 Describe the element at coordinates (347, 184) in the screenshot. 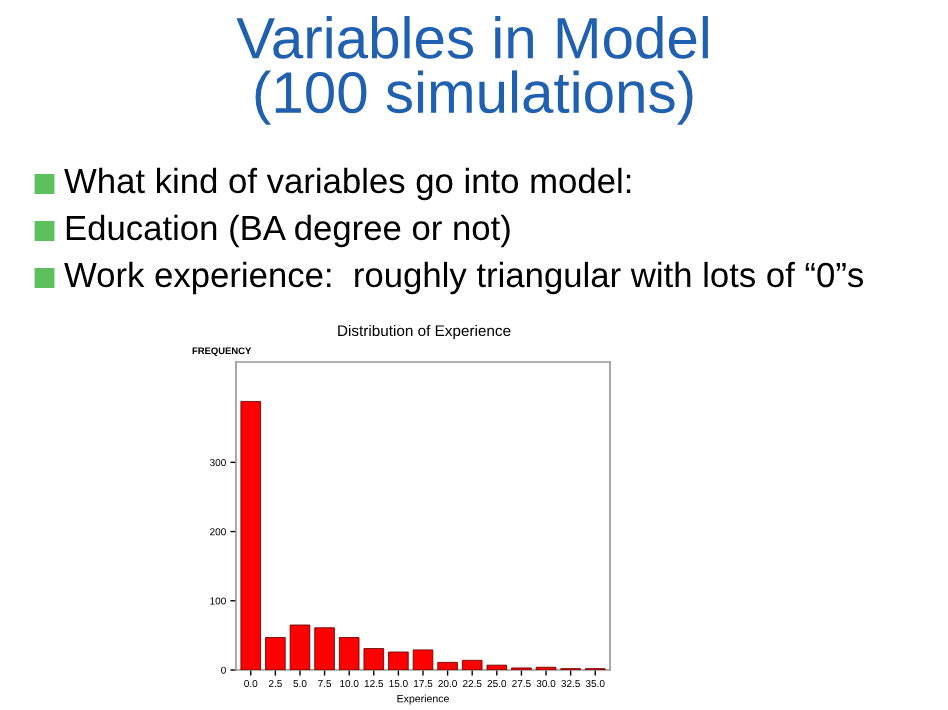

I see `text: What kind of variables go into model:` at that location.